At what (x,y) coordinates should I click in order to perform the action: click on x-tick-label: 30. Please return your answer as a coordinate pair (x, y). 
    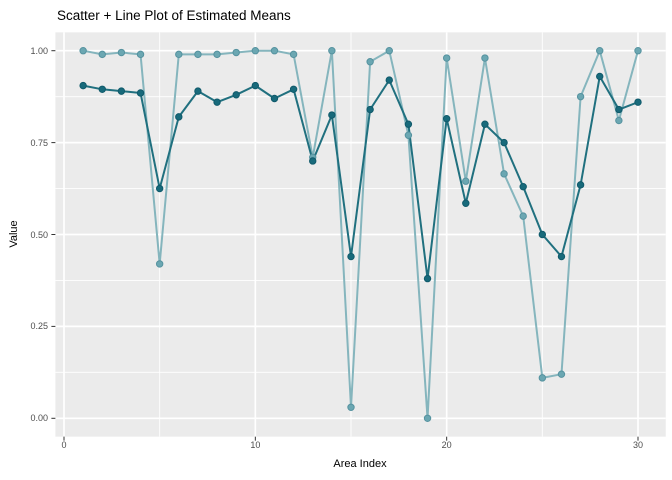
    Looking at the image, I should click on (637, 445).